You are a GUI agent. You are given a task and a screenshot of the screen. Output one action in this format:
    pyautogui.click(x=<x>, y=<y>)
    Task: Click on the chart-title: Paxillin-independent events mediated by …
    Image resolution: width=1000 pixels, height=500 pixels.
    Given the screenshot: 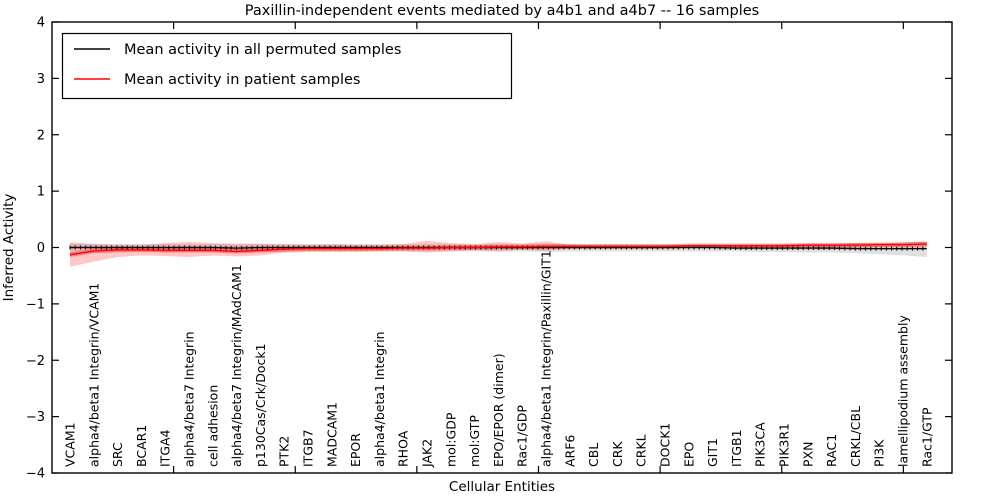 What is the action you would take?
    pyautogui.click(x=502, y=11)
    